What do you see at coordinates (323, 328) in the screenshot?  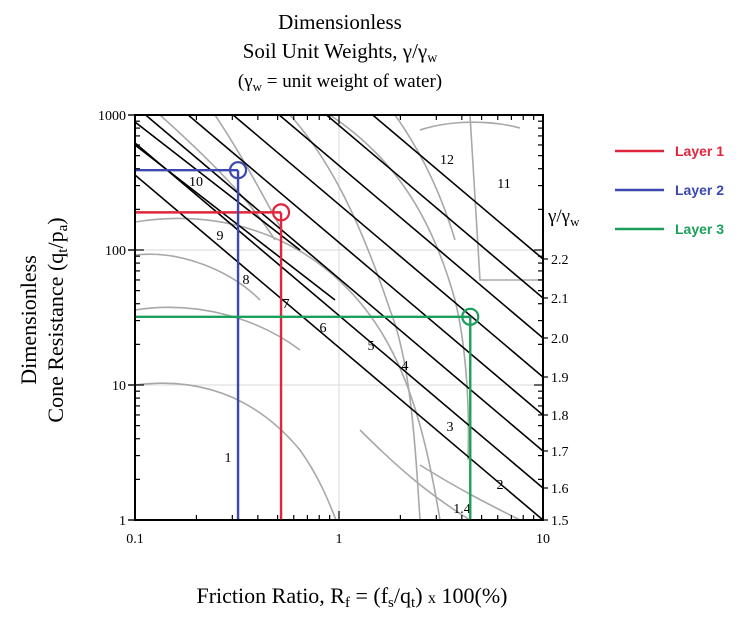 I see `zone-label: 6` at bounding box center [323, 328].